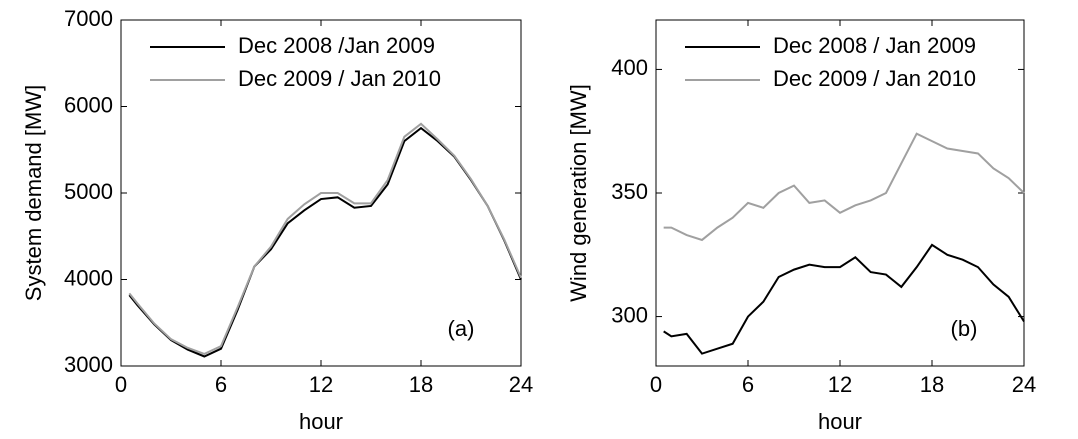 The width and height of the screenshot is (1078, 439). What do you see at coordinates (629, 67) in the screenshot?
I see `y-tick-label: 400` at bounding box center [629, 67].